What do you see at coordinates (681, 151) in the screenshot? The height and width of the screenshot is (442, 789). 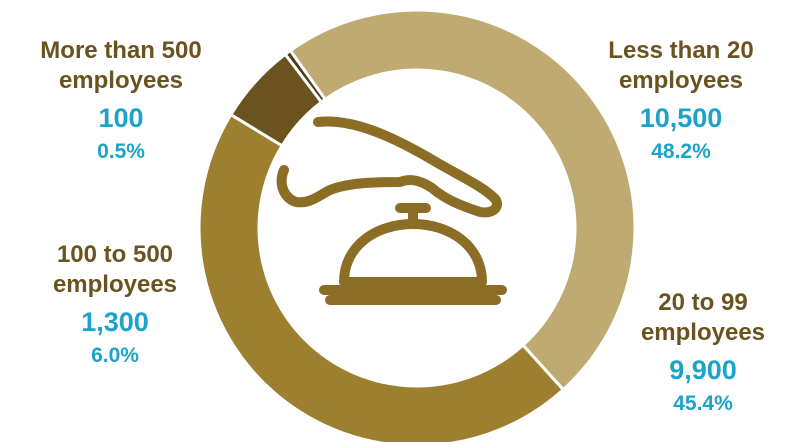 I see `label-percent: 48.2%` at bounding box center [681, 151].